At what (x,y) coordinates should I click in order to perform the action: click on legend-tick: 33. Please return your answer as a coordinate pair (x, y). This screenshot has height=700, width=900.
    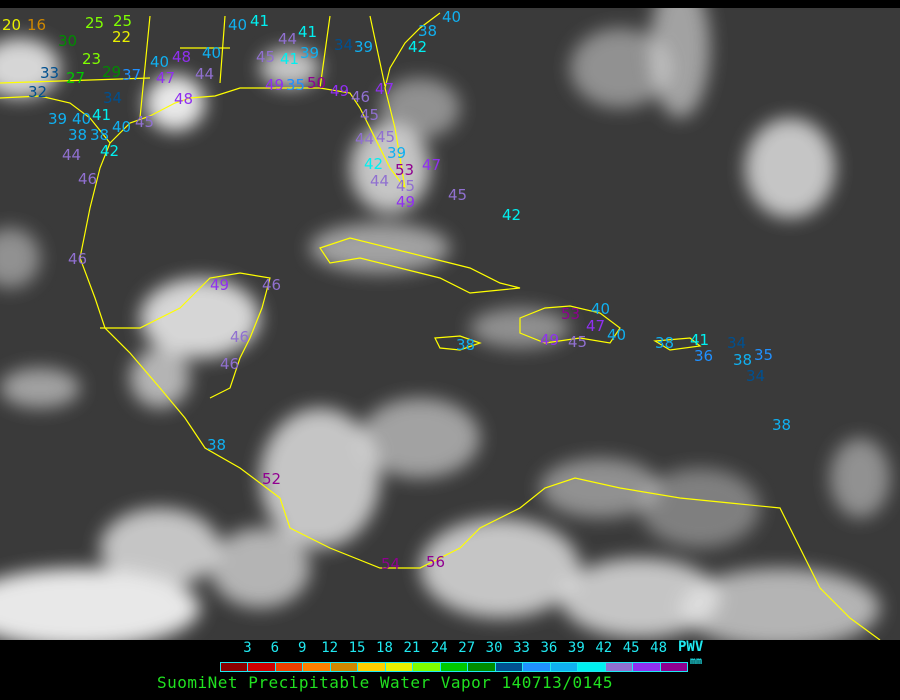
    Looking at the image, I should click on (521, 648).